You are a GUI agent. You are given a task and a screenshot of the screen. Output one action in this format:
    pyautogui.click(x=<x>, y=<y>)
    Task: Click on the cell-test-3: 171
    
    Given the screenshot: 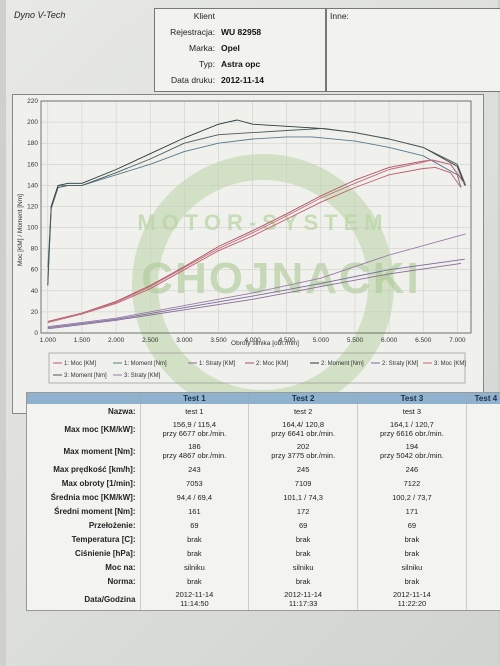 What is the action you would take?
    pyautogui.click(x=412, y=511)
    